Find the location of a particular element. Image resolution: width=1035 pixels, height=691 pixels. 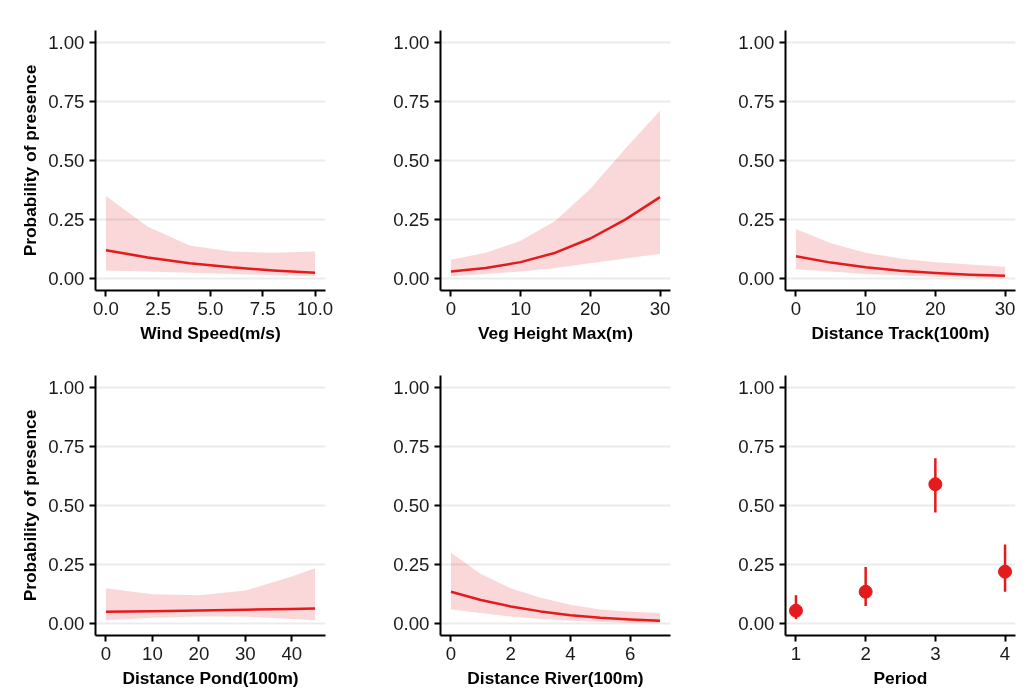

x-tick-label: 2.5 is located at coordinates (158, 308).